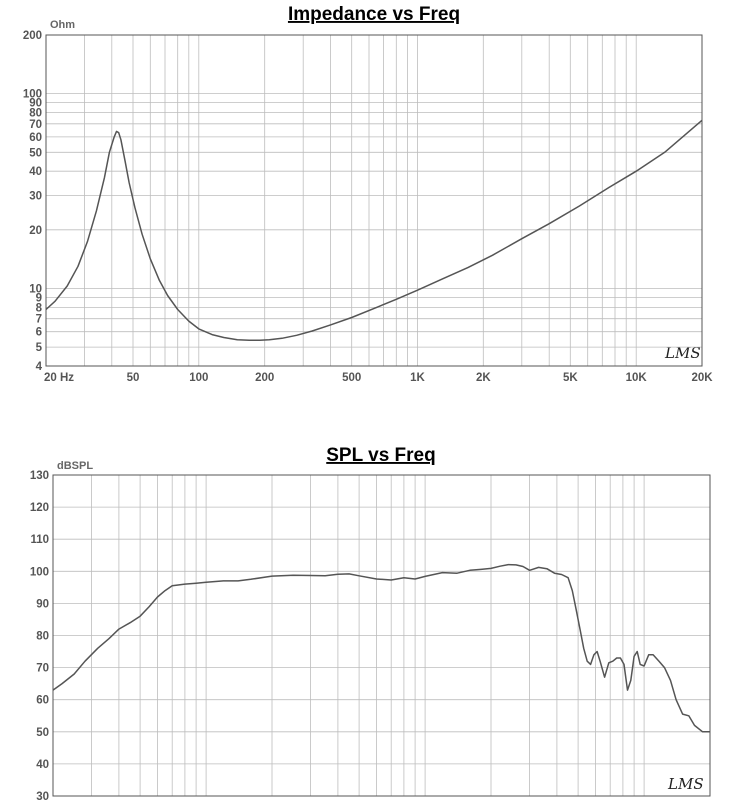 The width and height of the screenshot is (750, 800). What do you see at coordinates (35, 104) in the screenshot?
I see `impedance-y-tick-label: 90` at bounding box center [35, 104].